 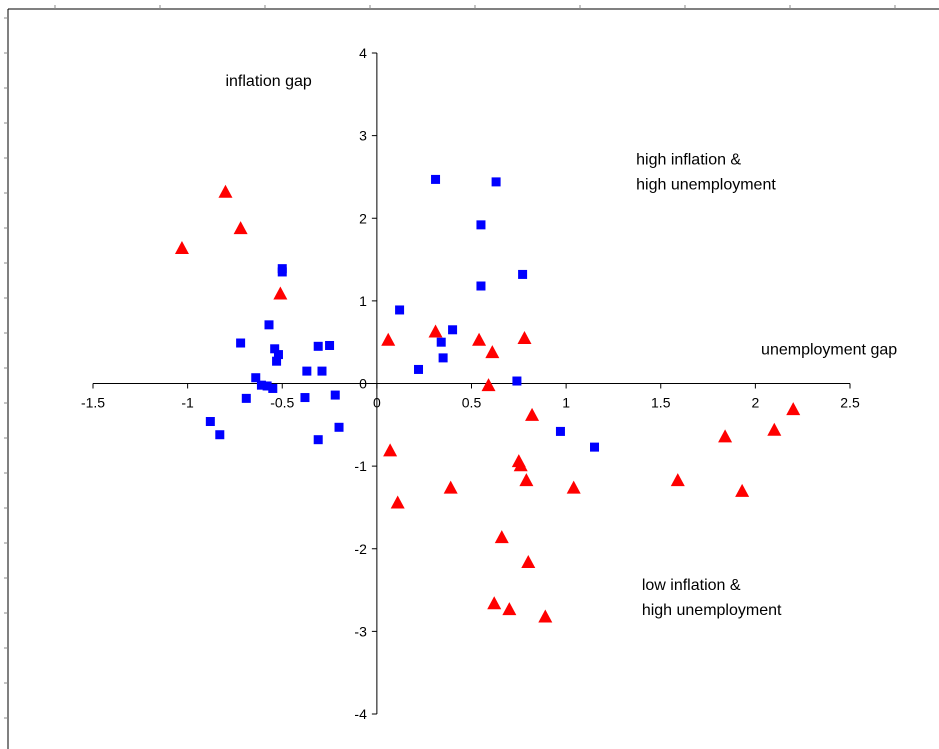 What do you see at coordinates (363, 384) in the screenshot?
I see `y-tick-label: 0` at bounding box center [363, 384].